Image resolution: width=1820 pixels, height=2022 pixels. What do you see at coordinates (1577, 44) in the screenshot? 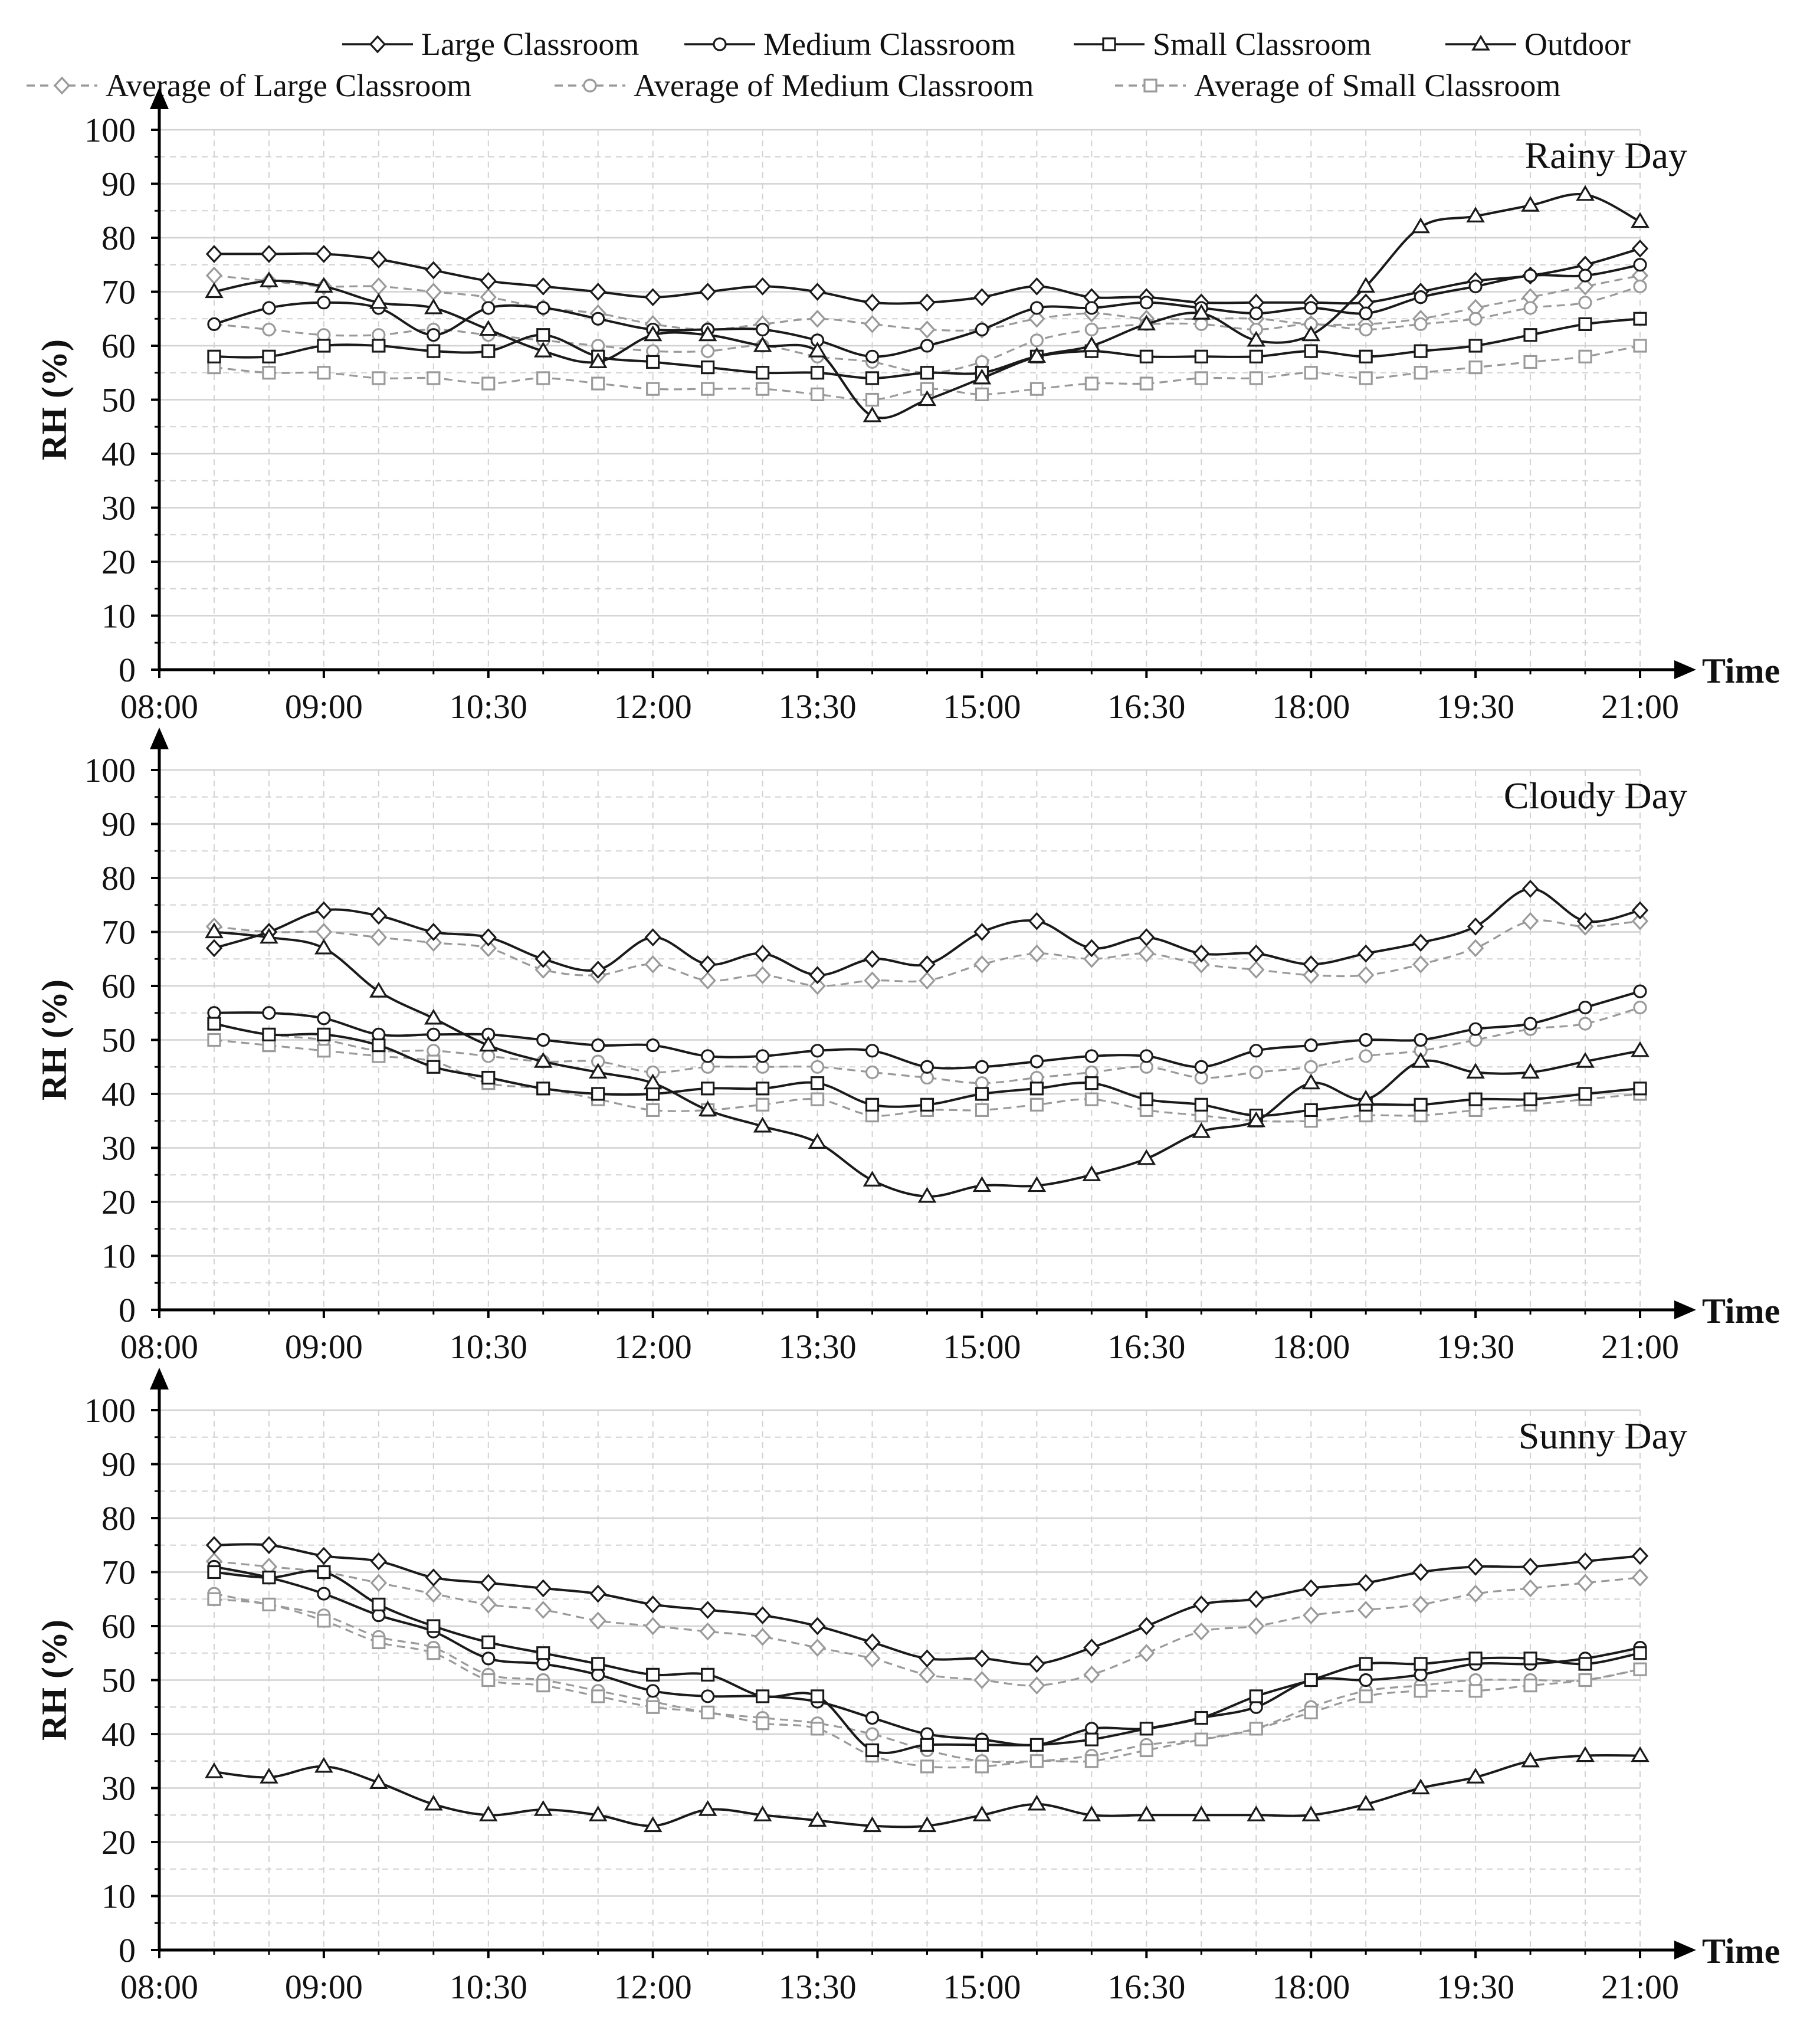
I see `legend-label-outdoor: Outdoor` at bounding box center [1577, 44].